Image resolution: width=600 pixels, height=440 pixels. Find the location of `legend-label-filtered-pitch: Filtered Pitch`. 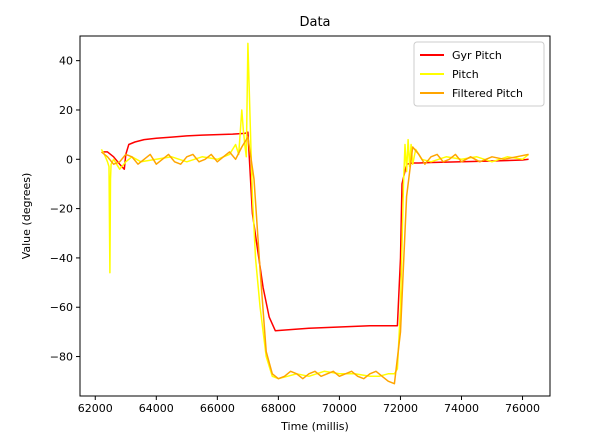

legend-label-filtered-pitch: Filtered Pitch is located at coordinates (487, 93).